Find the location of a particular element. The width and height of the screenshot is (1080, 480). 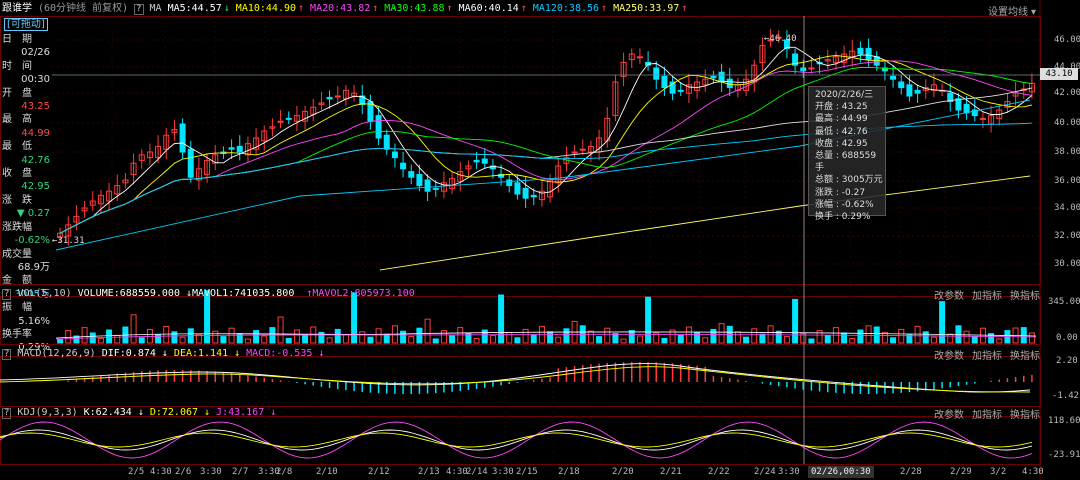

macd-change-indicator: 换指标 is located at coordinates (1025, 356).